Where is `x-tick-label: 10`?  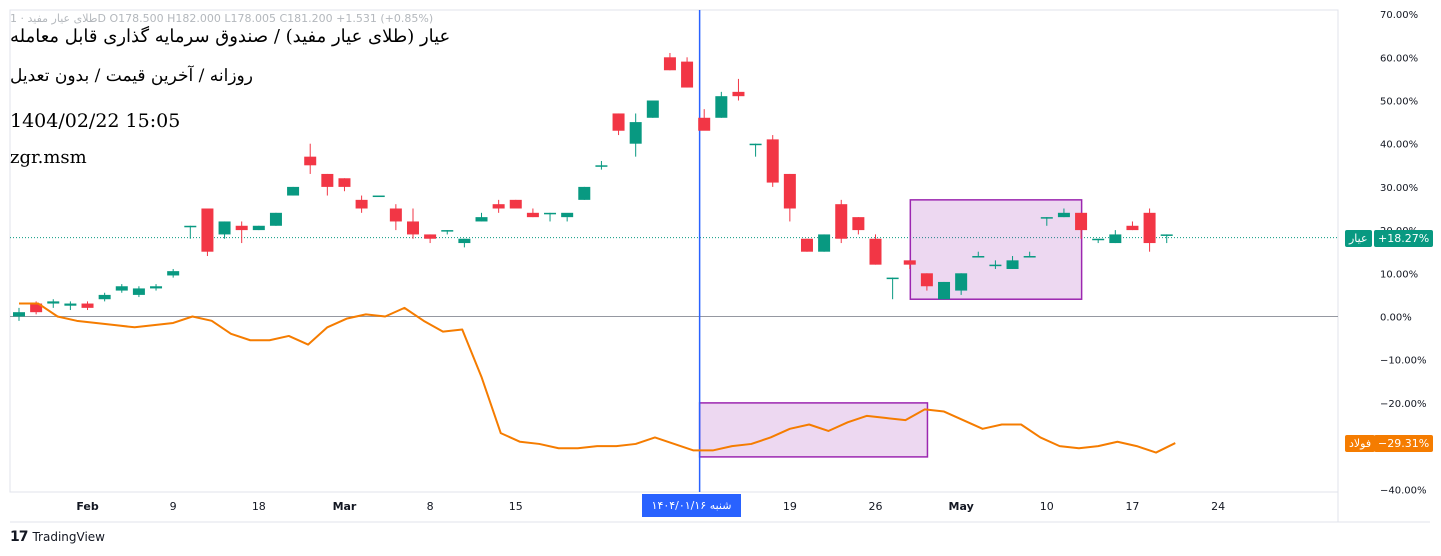 x-tick-label: 10 is located at coordinates (1047, 506).